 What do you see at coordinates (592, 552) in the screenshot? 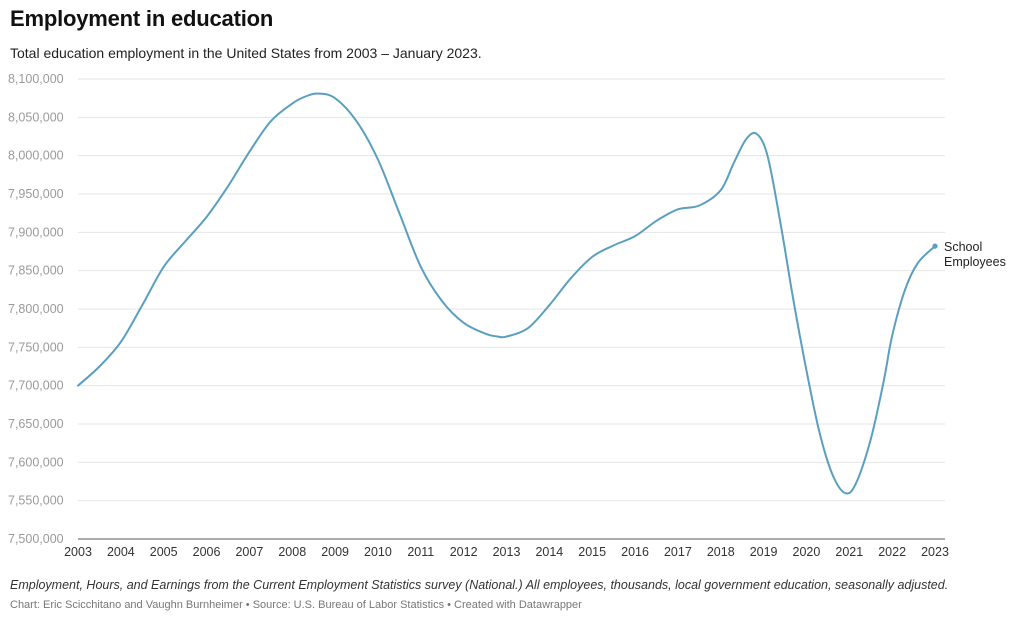
I see `x-tick-label: 2015` at bounding box center [592, 552].